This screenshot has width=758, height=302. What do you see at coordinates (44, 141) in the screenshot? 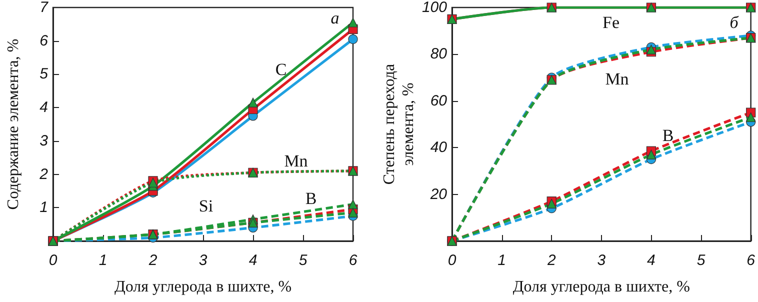
I see `y-tick-label: 3` at bounding box center [44, 141].